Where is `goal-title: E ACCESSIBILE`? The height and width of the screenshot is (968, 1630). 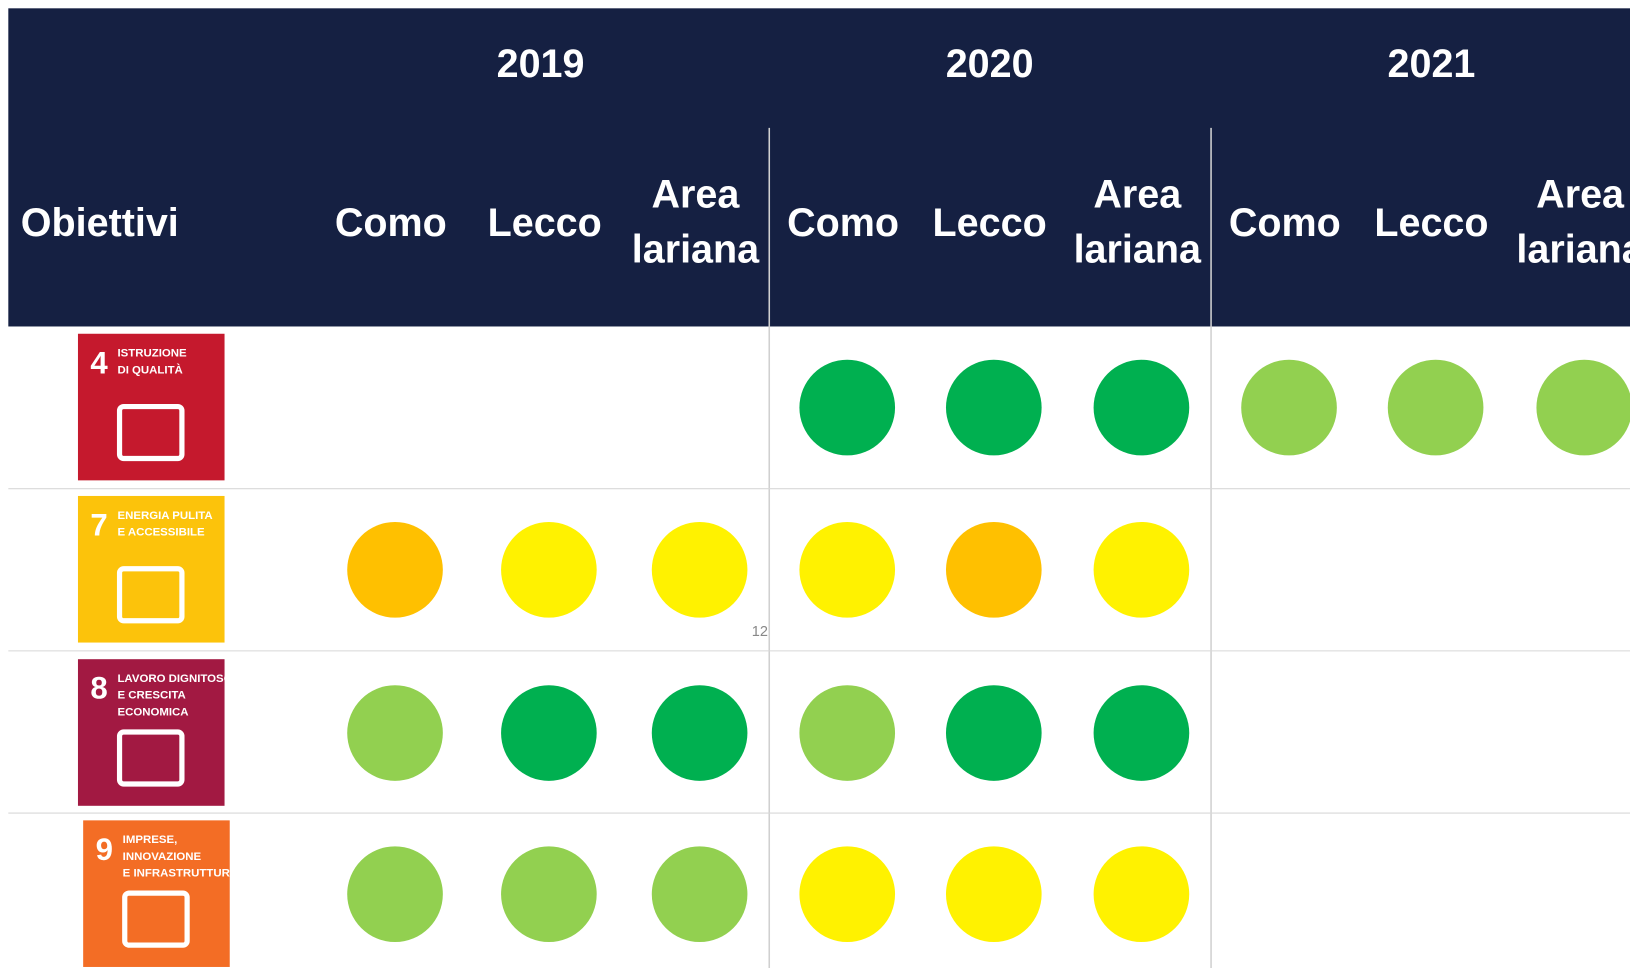 goal-title: E ACCESSIBILE is located at coordinates (161, 532).